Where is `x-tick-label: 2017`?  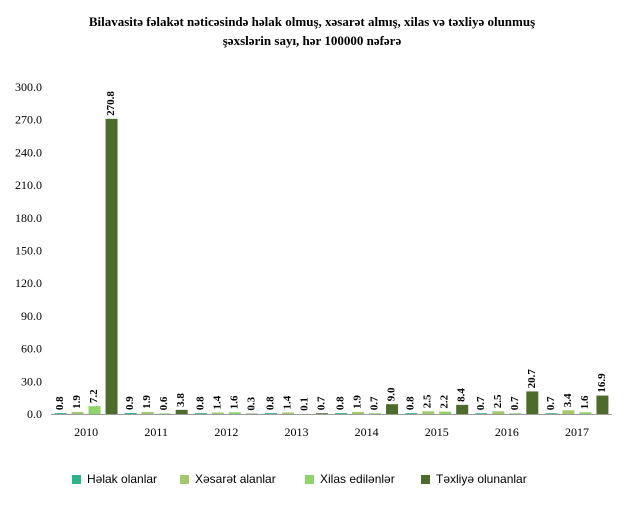
x-tick-label: 2017 is located at coordinates (577, 432).